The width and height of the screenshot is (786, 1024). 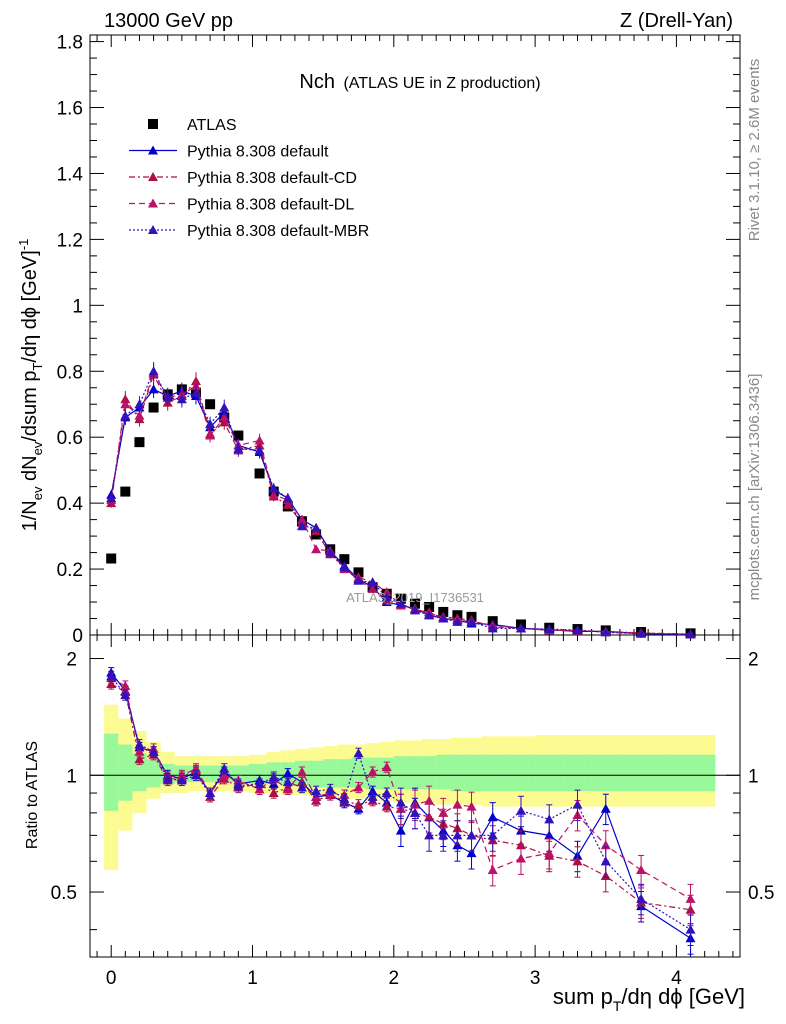 I want to click on y-tick-label: 0.6, so click(x=70, y=438).